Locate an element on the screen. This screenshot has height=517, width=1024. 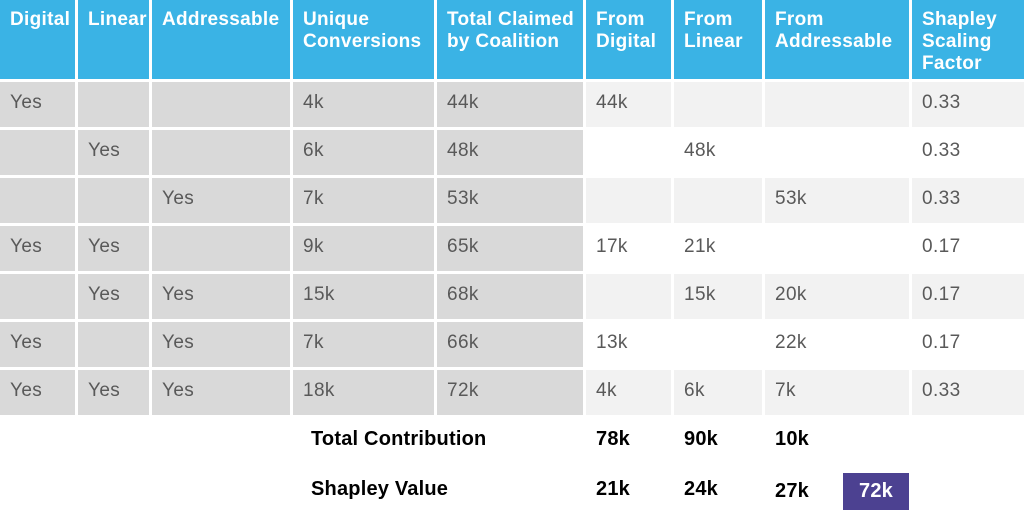
table-row: Yes 4k 44k 44k 0.33 is located at coordinates (512, 104).